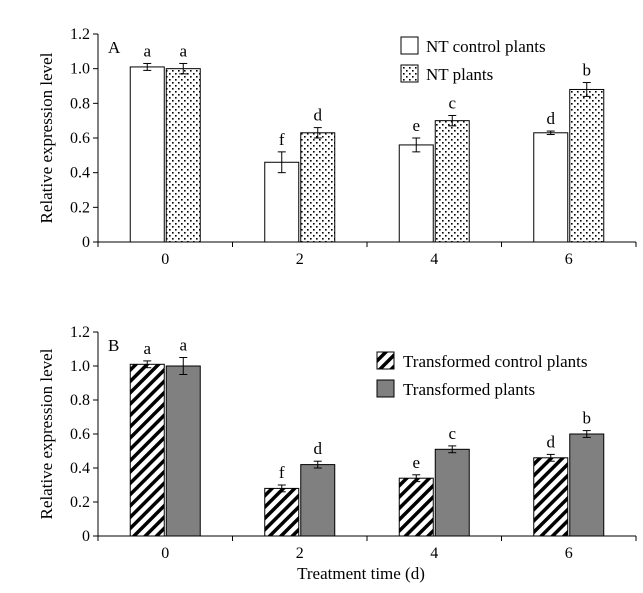 Image resolution: width=643 pixels, height=593 pixels. What do you see at coordinates (114, 47) in the screenshot?
I see `panel-label: A` at bounding box center [114, 47].